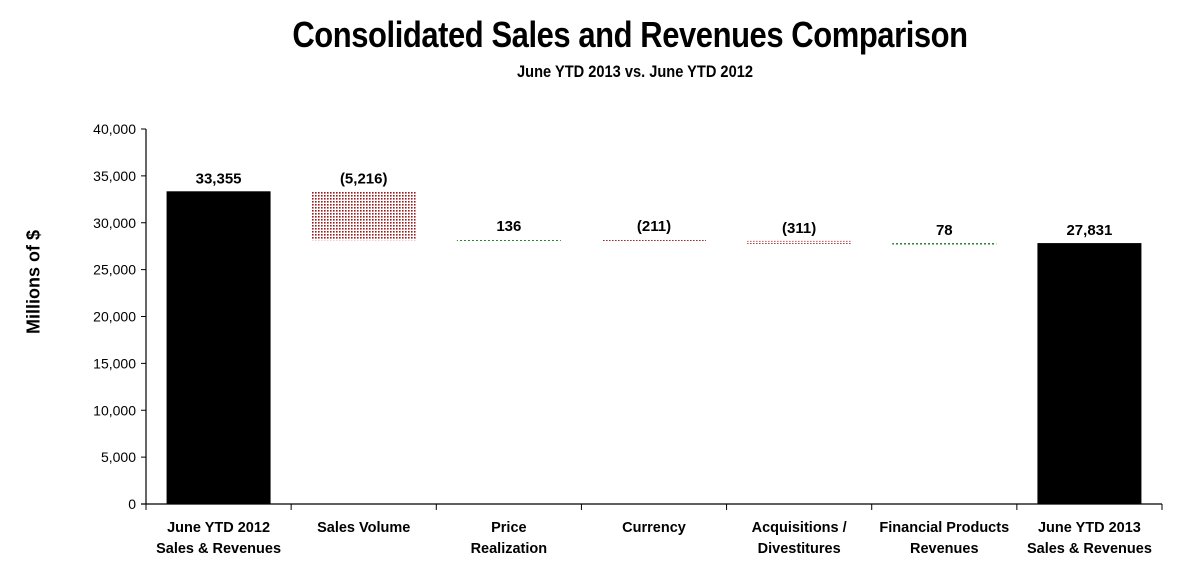 This screenshot has width=1182, height=586. What do you see at coordinates (114, 410) in the screenshot?
I see `y-tick-label: 10,000` at bounding box center [114, 410].